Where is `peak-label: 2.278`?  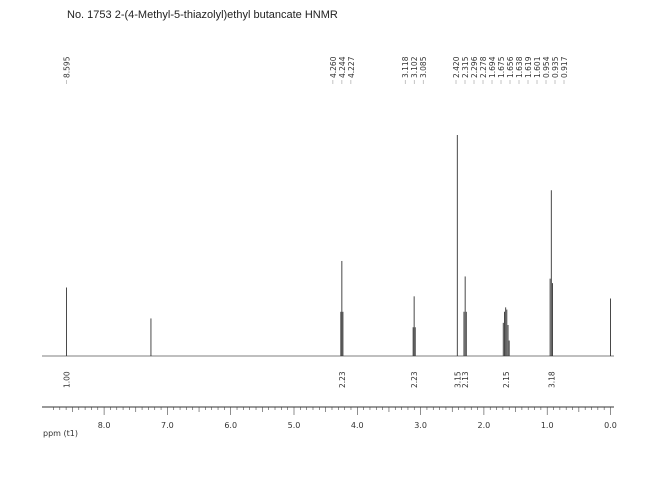
peak-label: 2.278 is located at coordinates (483, 67).